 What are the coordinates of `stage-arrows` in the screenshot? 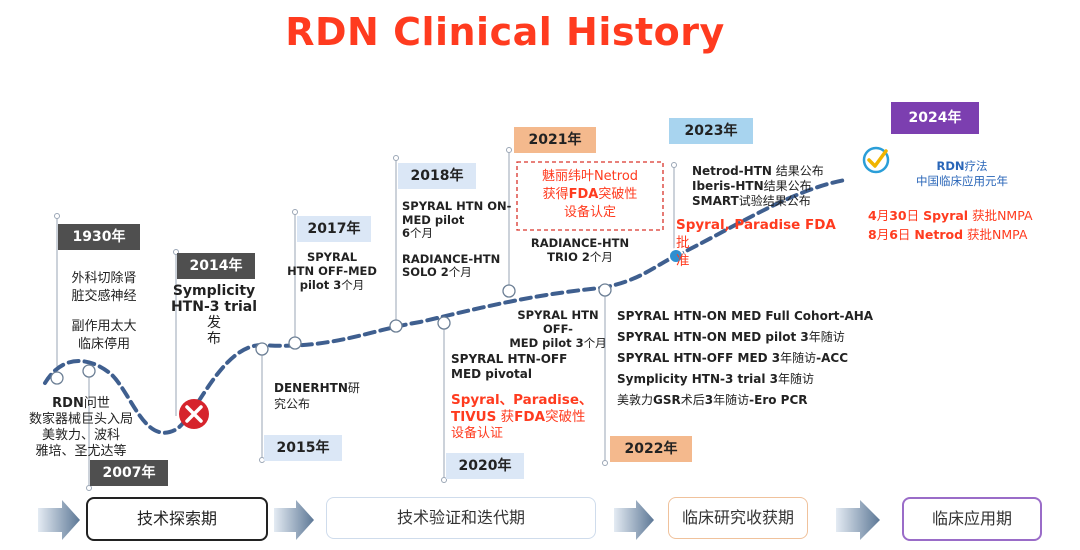 It's located at (459, 520).